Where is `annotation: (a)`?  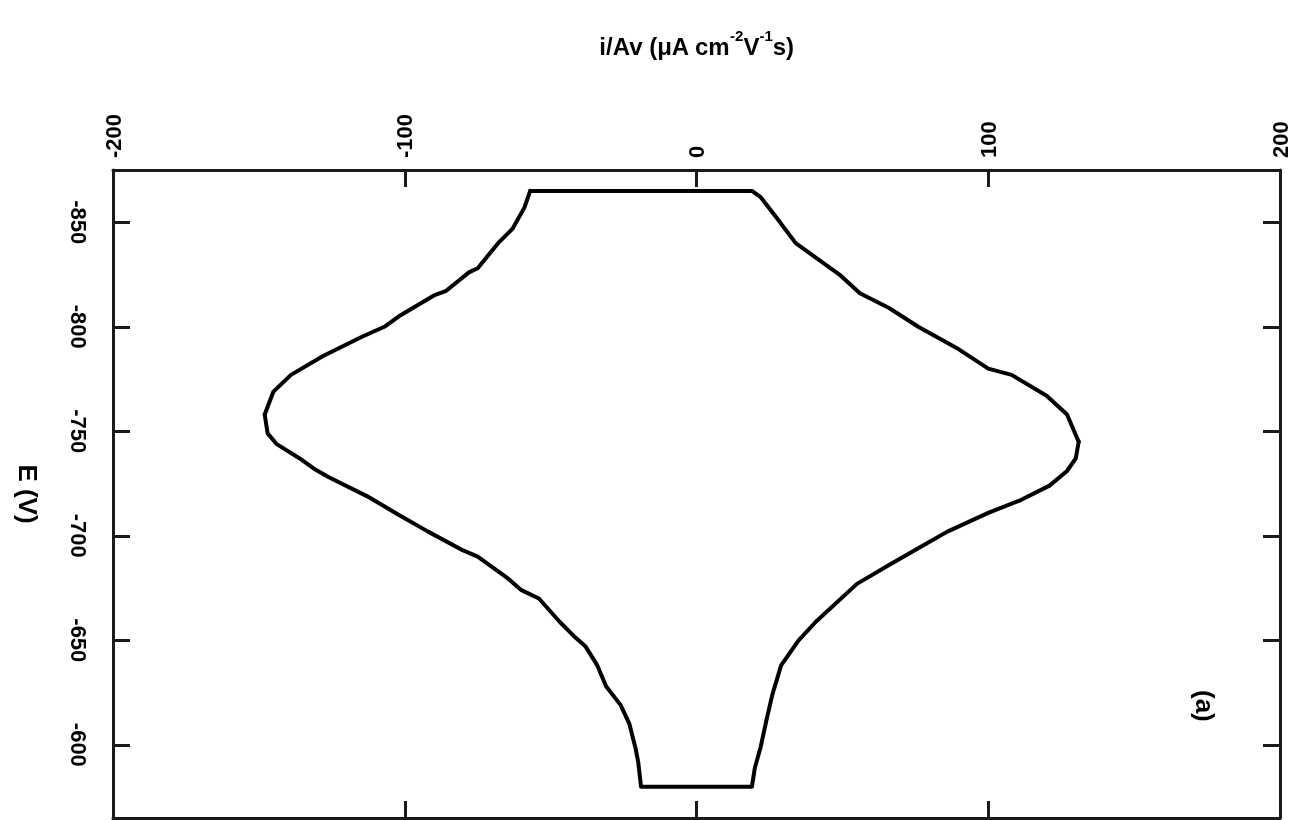 annotation: (a) is located at coordinates (1205, 706).